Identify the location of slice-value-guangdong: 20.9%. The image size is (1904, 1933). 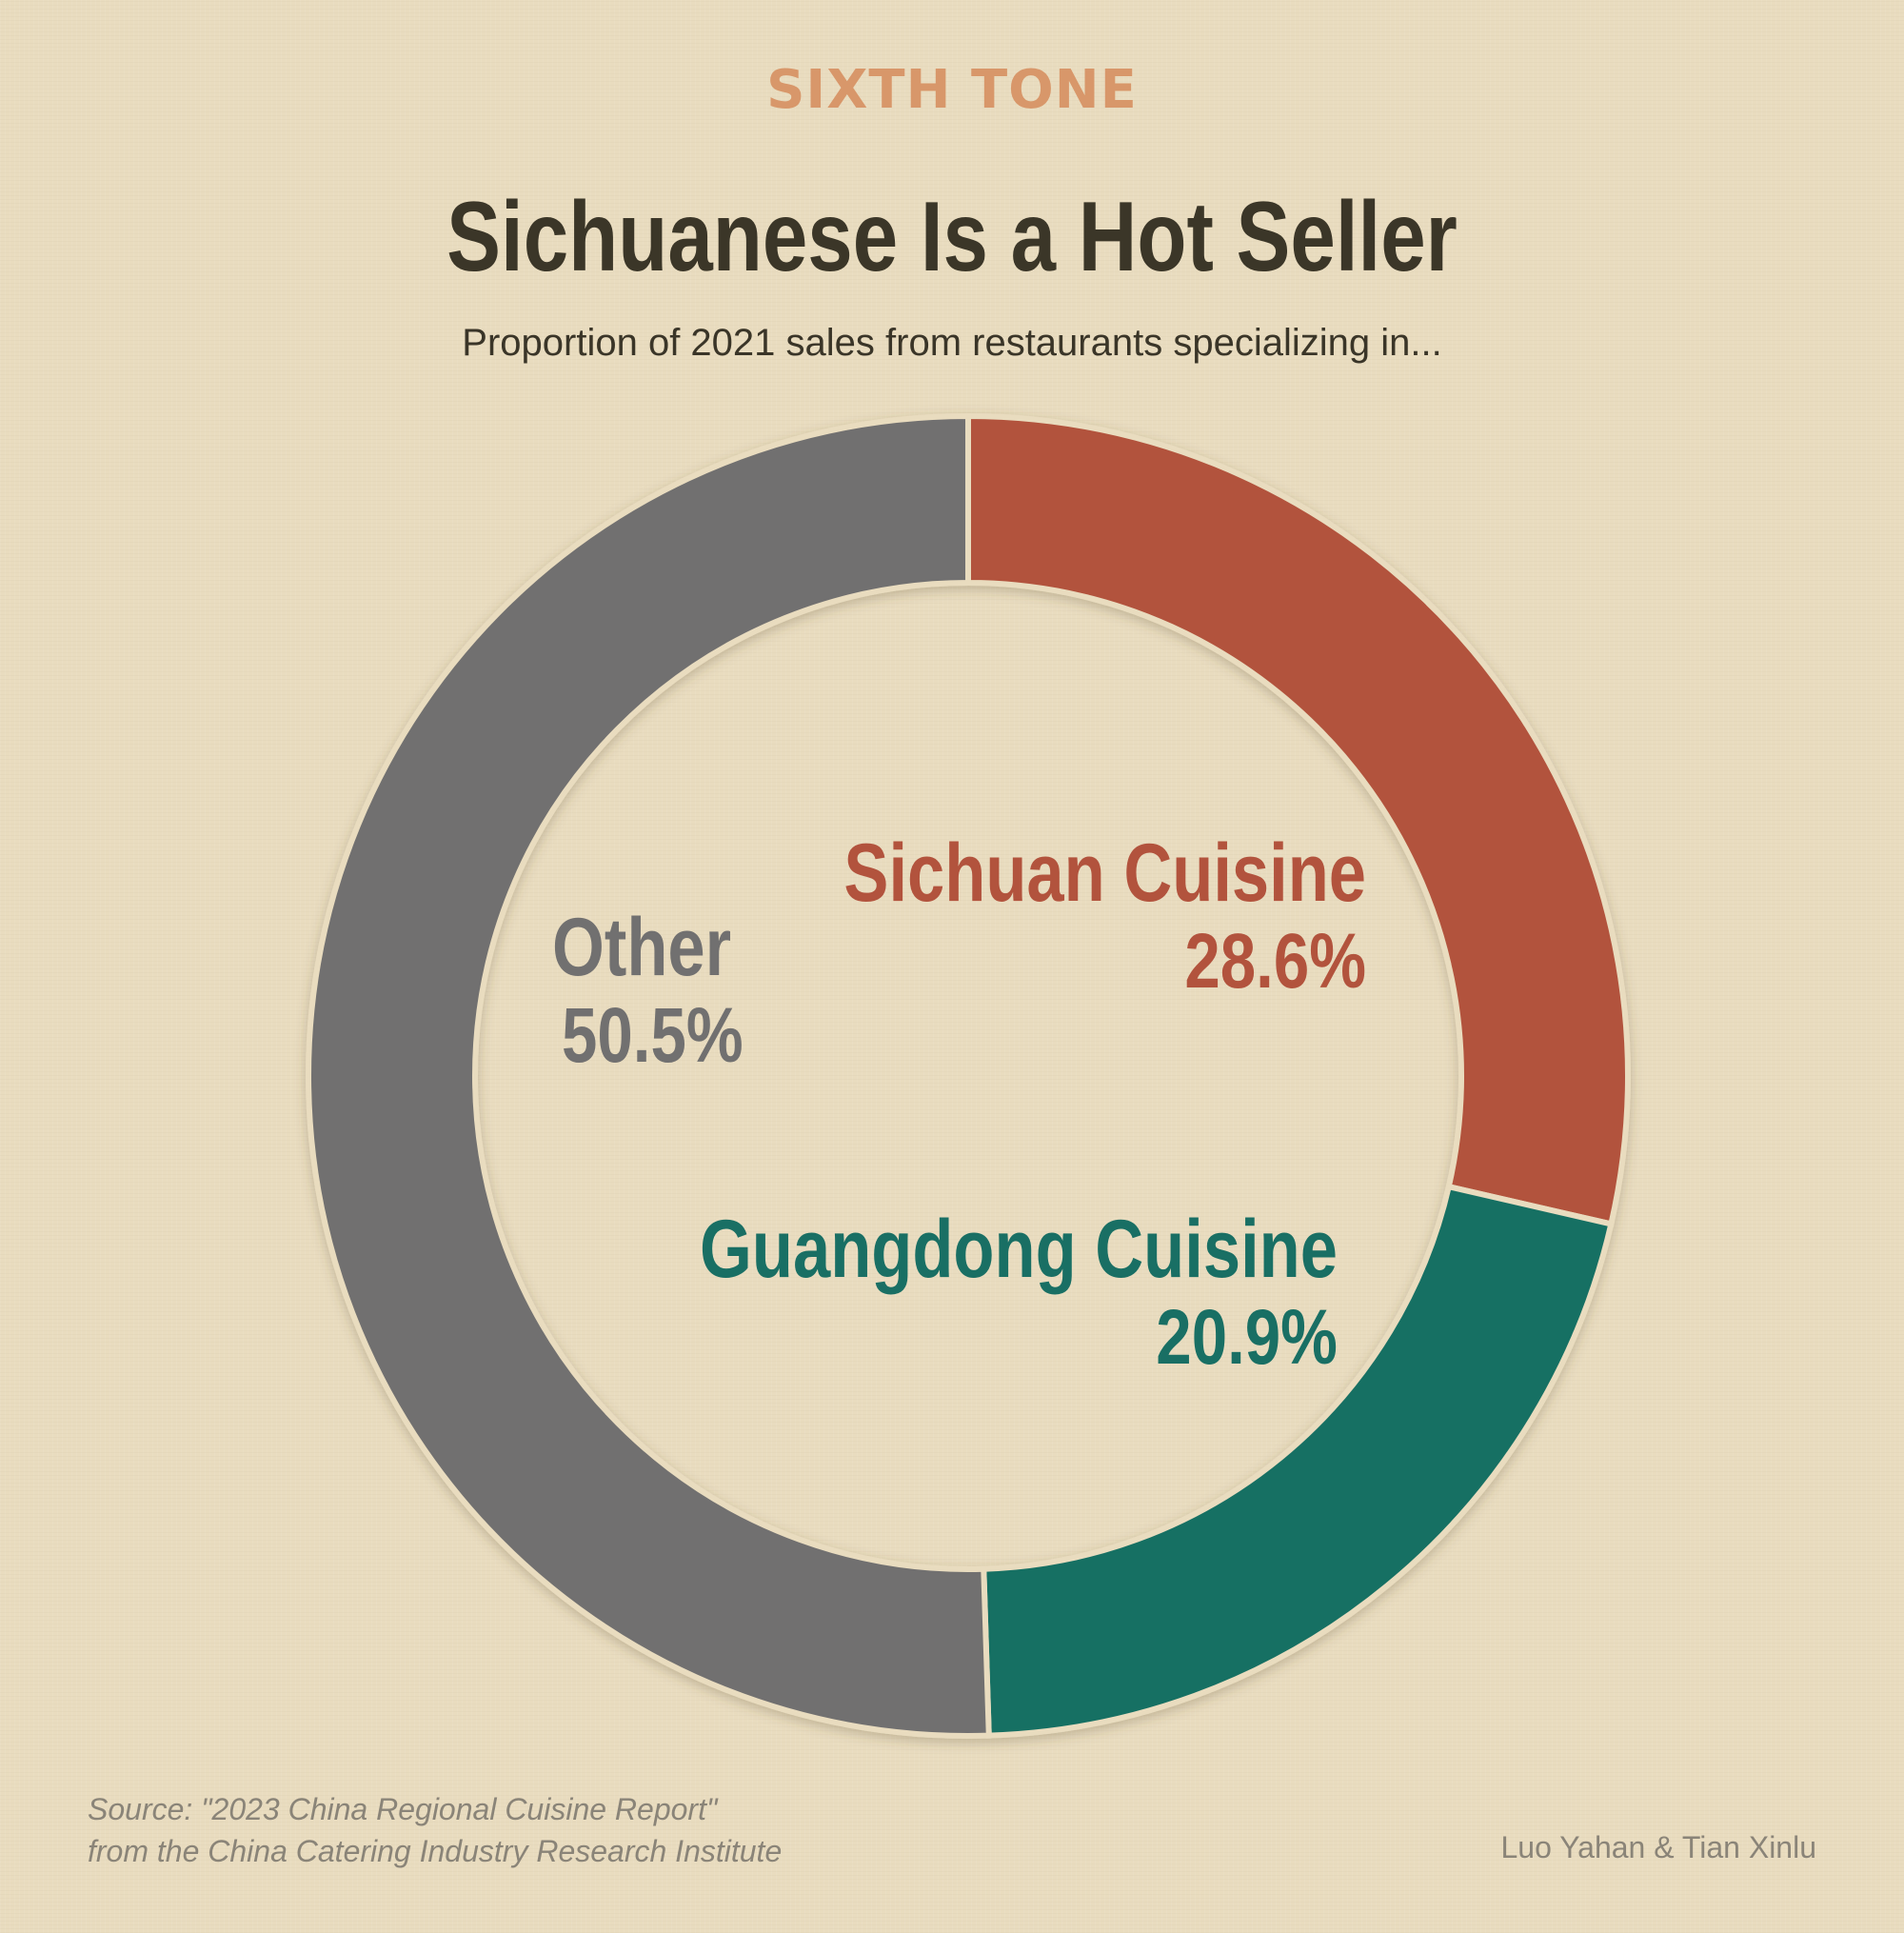
(1247, 1337).